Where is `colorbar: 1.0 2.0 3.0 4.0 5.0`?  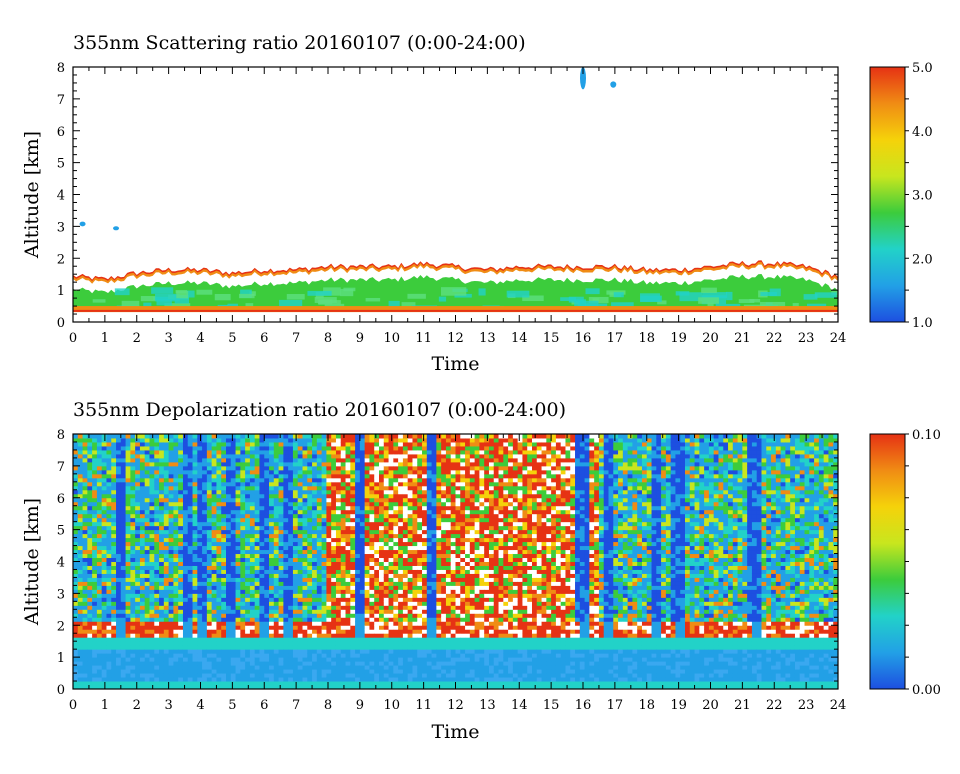
colorbar: 1.0 2.0 3.0 4.0 5.0 is located at coordinates (901, 196).